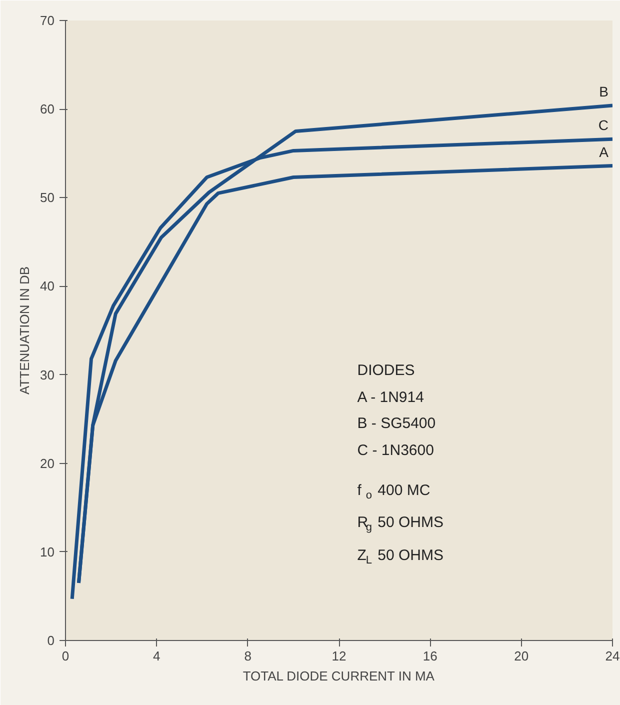 This screenshot has width=620, height=705. Describe the element at coordinates (47, 552) in the screenshot. I see `y-tick-label: 10` at that location.